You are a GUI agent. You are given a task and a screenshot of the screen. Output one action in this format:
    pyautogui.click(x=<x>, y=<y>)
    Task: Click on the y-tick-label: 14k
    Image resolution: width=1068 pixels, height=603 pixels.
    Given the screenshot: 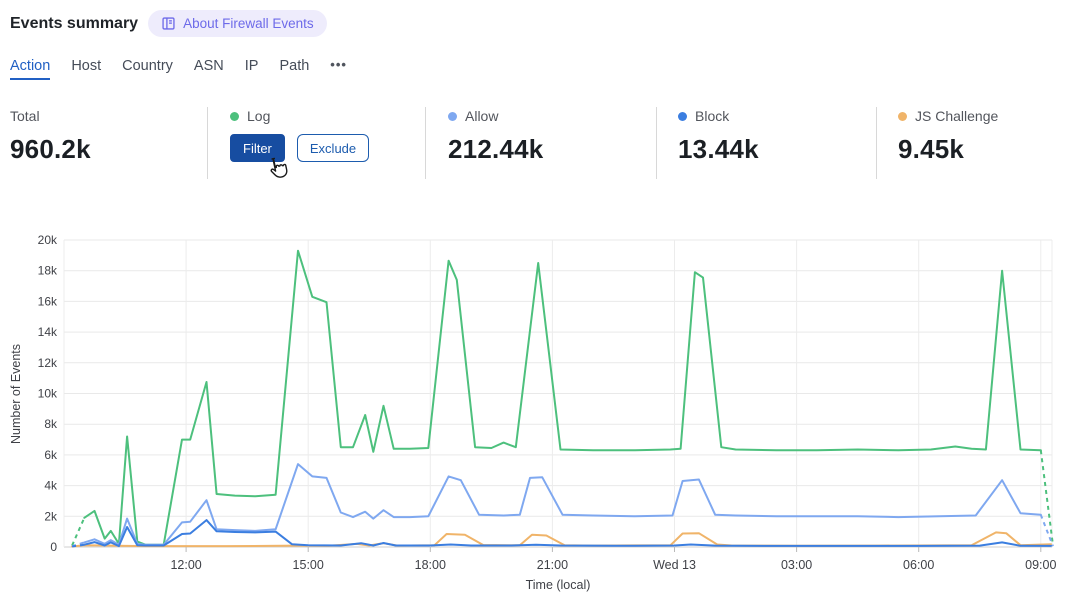 What is the action you would take?
    pyautogui.click(x=48, y=332)
    